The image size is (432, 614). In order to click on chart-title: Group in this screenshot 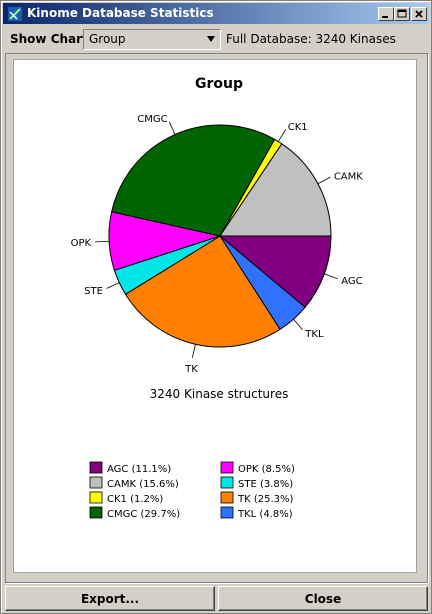, I will do `click(219, 84)`.